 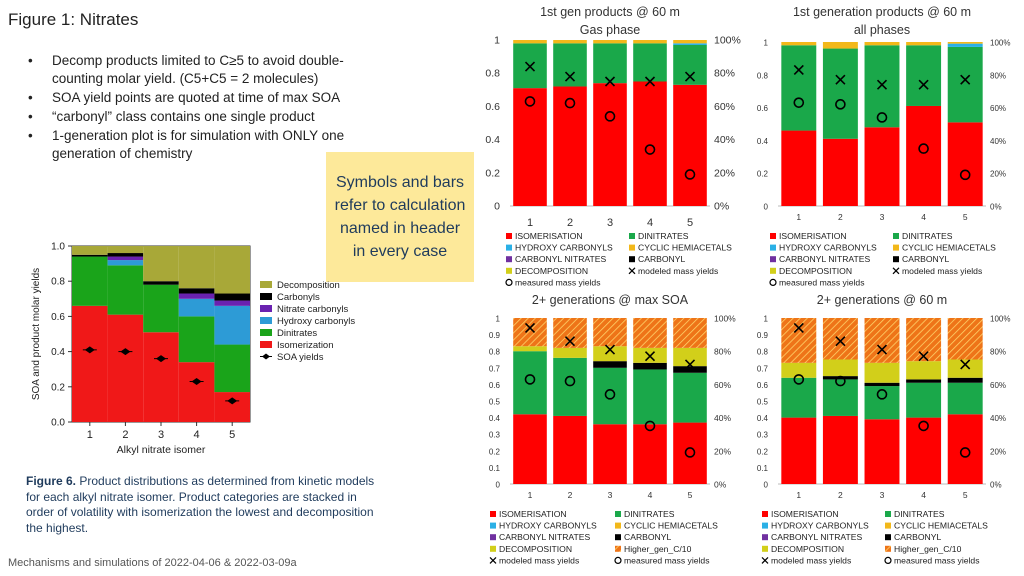 What do you see at coordinates (820, 259) in the screenshot?
I see `legend-item-carbonyl-nitrates: CARBONYL NITRATES` at bounding box center [820, 259].